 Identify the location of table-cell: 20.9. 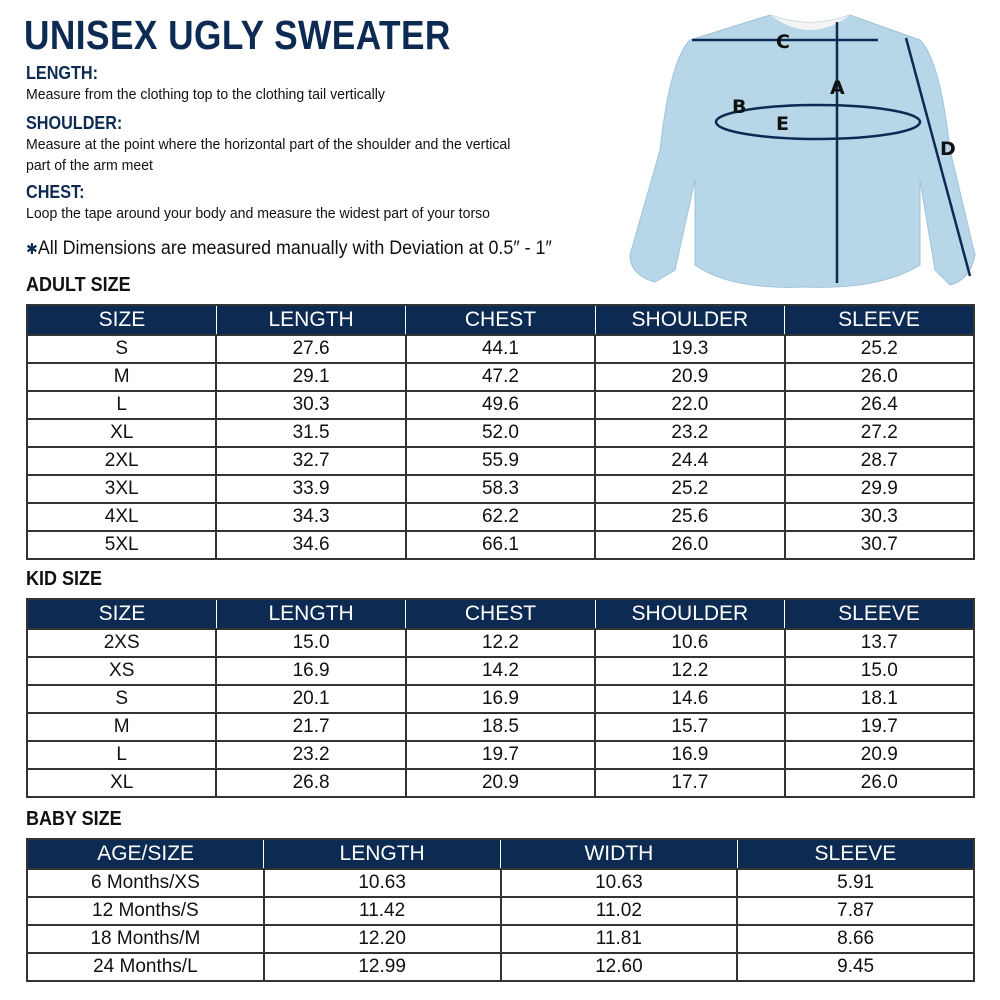
(500, 783).